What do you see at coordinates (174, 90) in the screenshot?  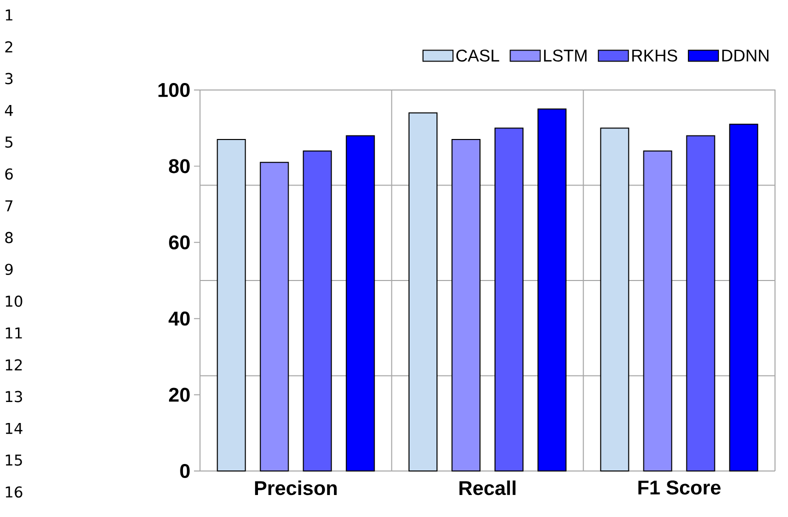 I see `y-tick-label: 100` at bounding box center [174, 90].